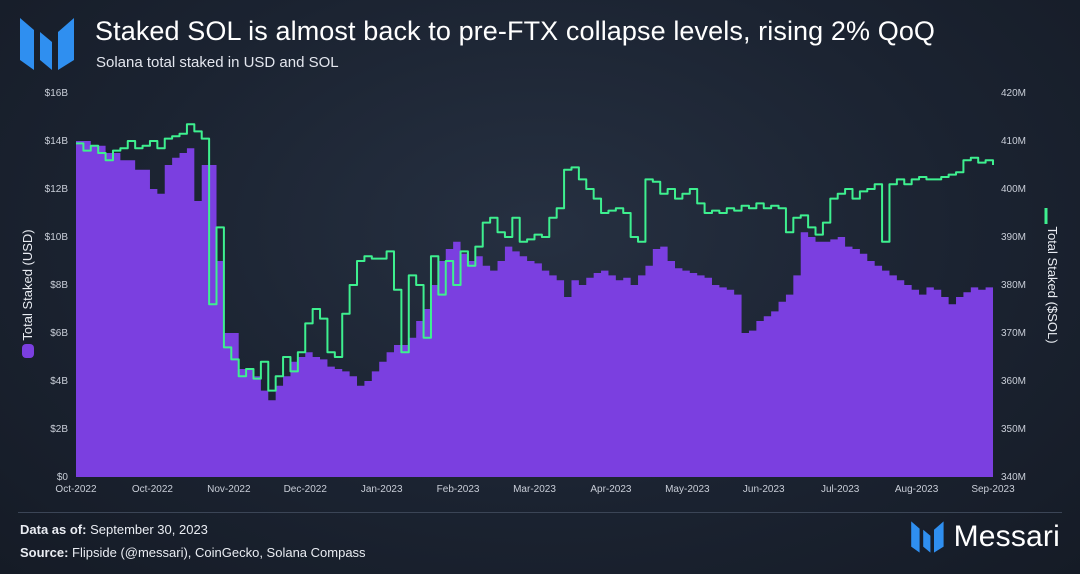 The image size is (1080, 574). I want to click on data-as-of: Data as of: September 30, 2023, so click(114, 529).